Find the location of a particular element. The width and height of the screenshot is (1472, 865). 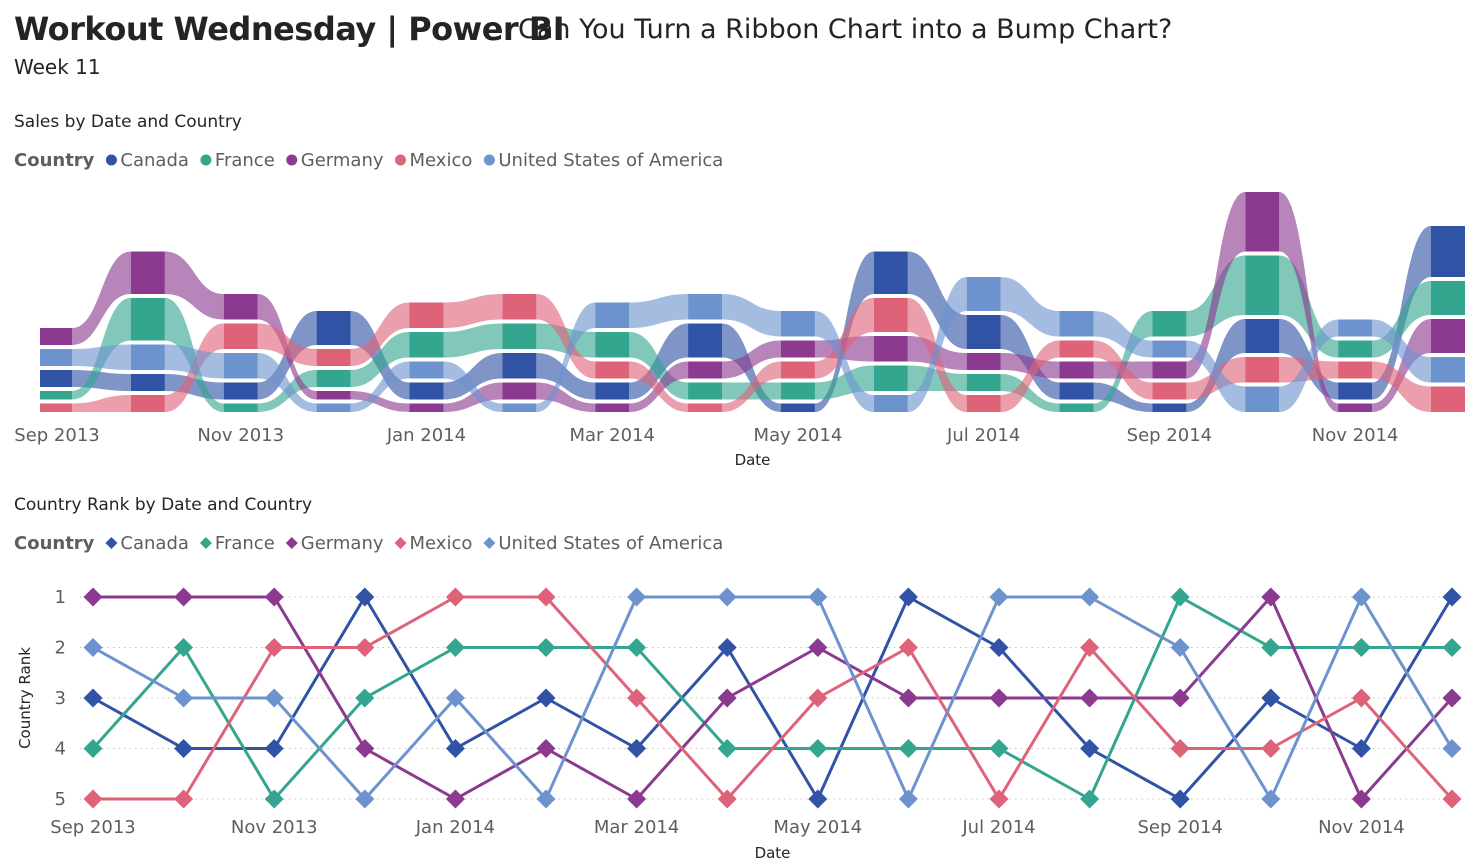

week-label: Week 11 is located at coordinates (57, 67).